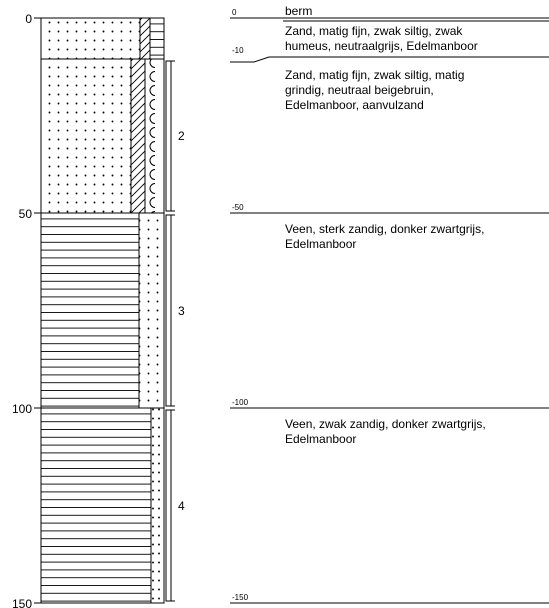 The width and height of the screenshot is (549, 608). Describe the element at coordinates (374, 31) in the screenshot. I see `layer-description-line: Zand, matig fijn, zwak siltig, zwak` at that location.